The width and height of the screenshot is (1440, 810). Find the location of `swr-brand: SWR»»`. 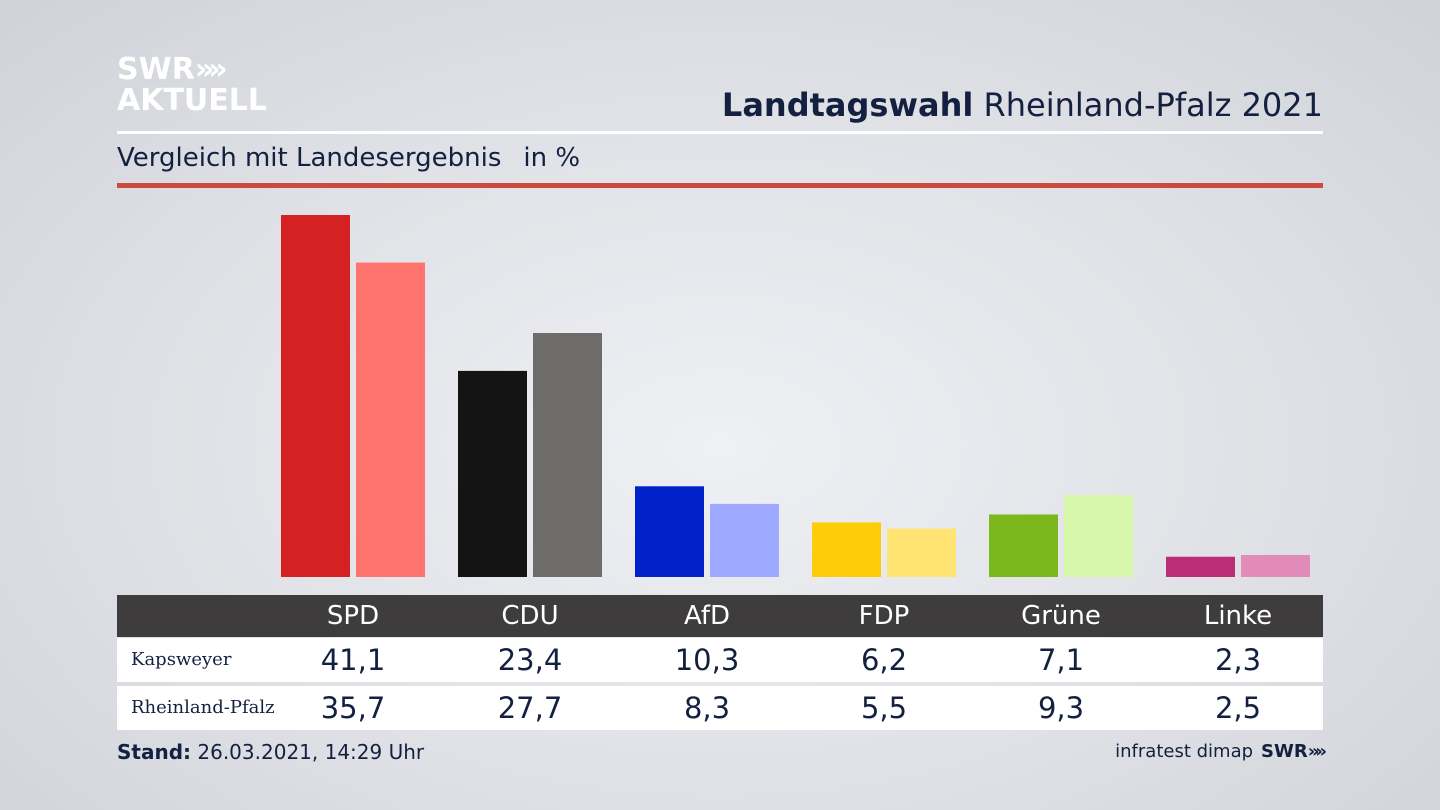

swr-brand: SWR»» is located at coordinates (1294, 751).